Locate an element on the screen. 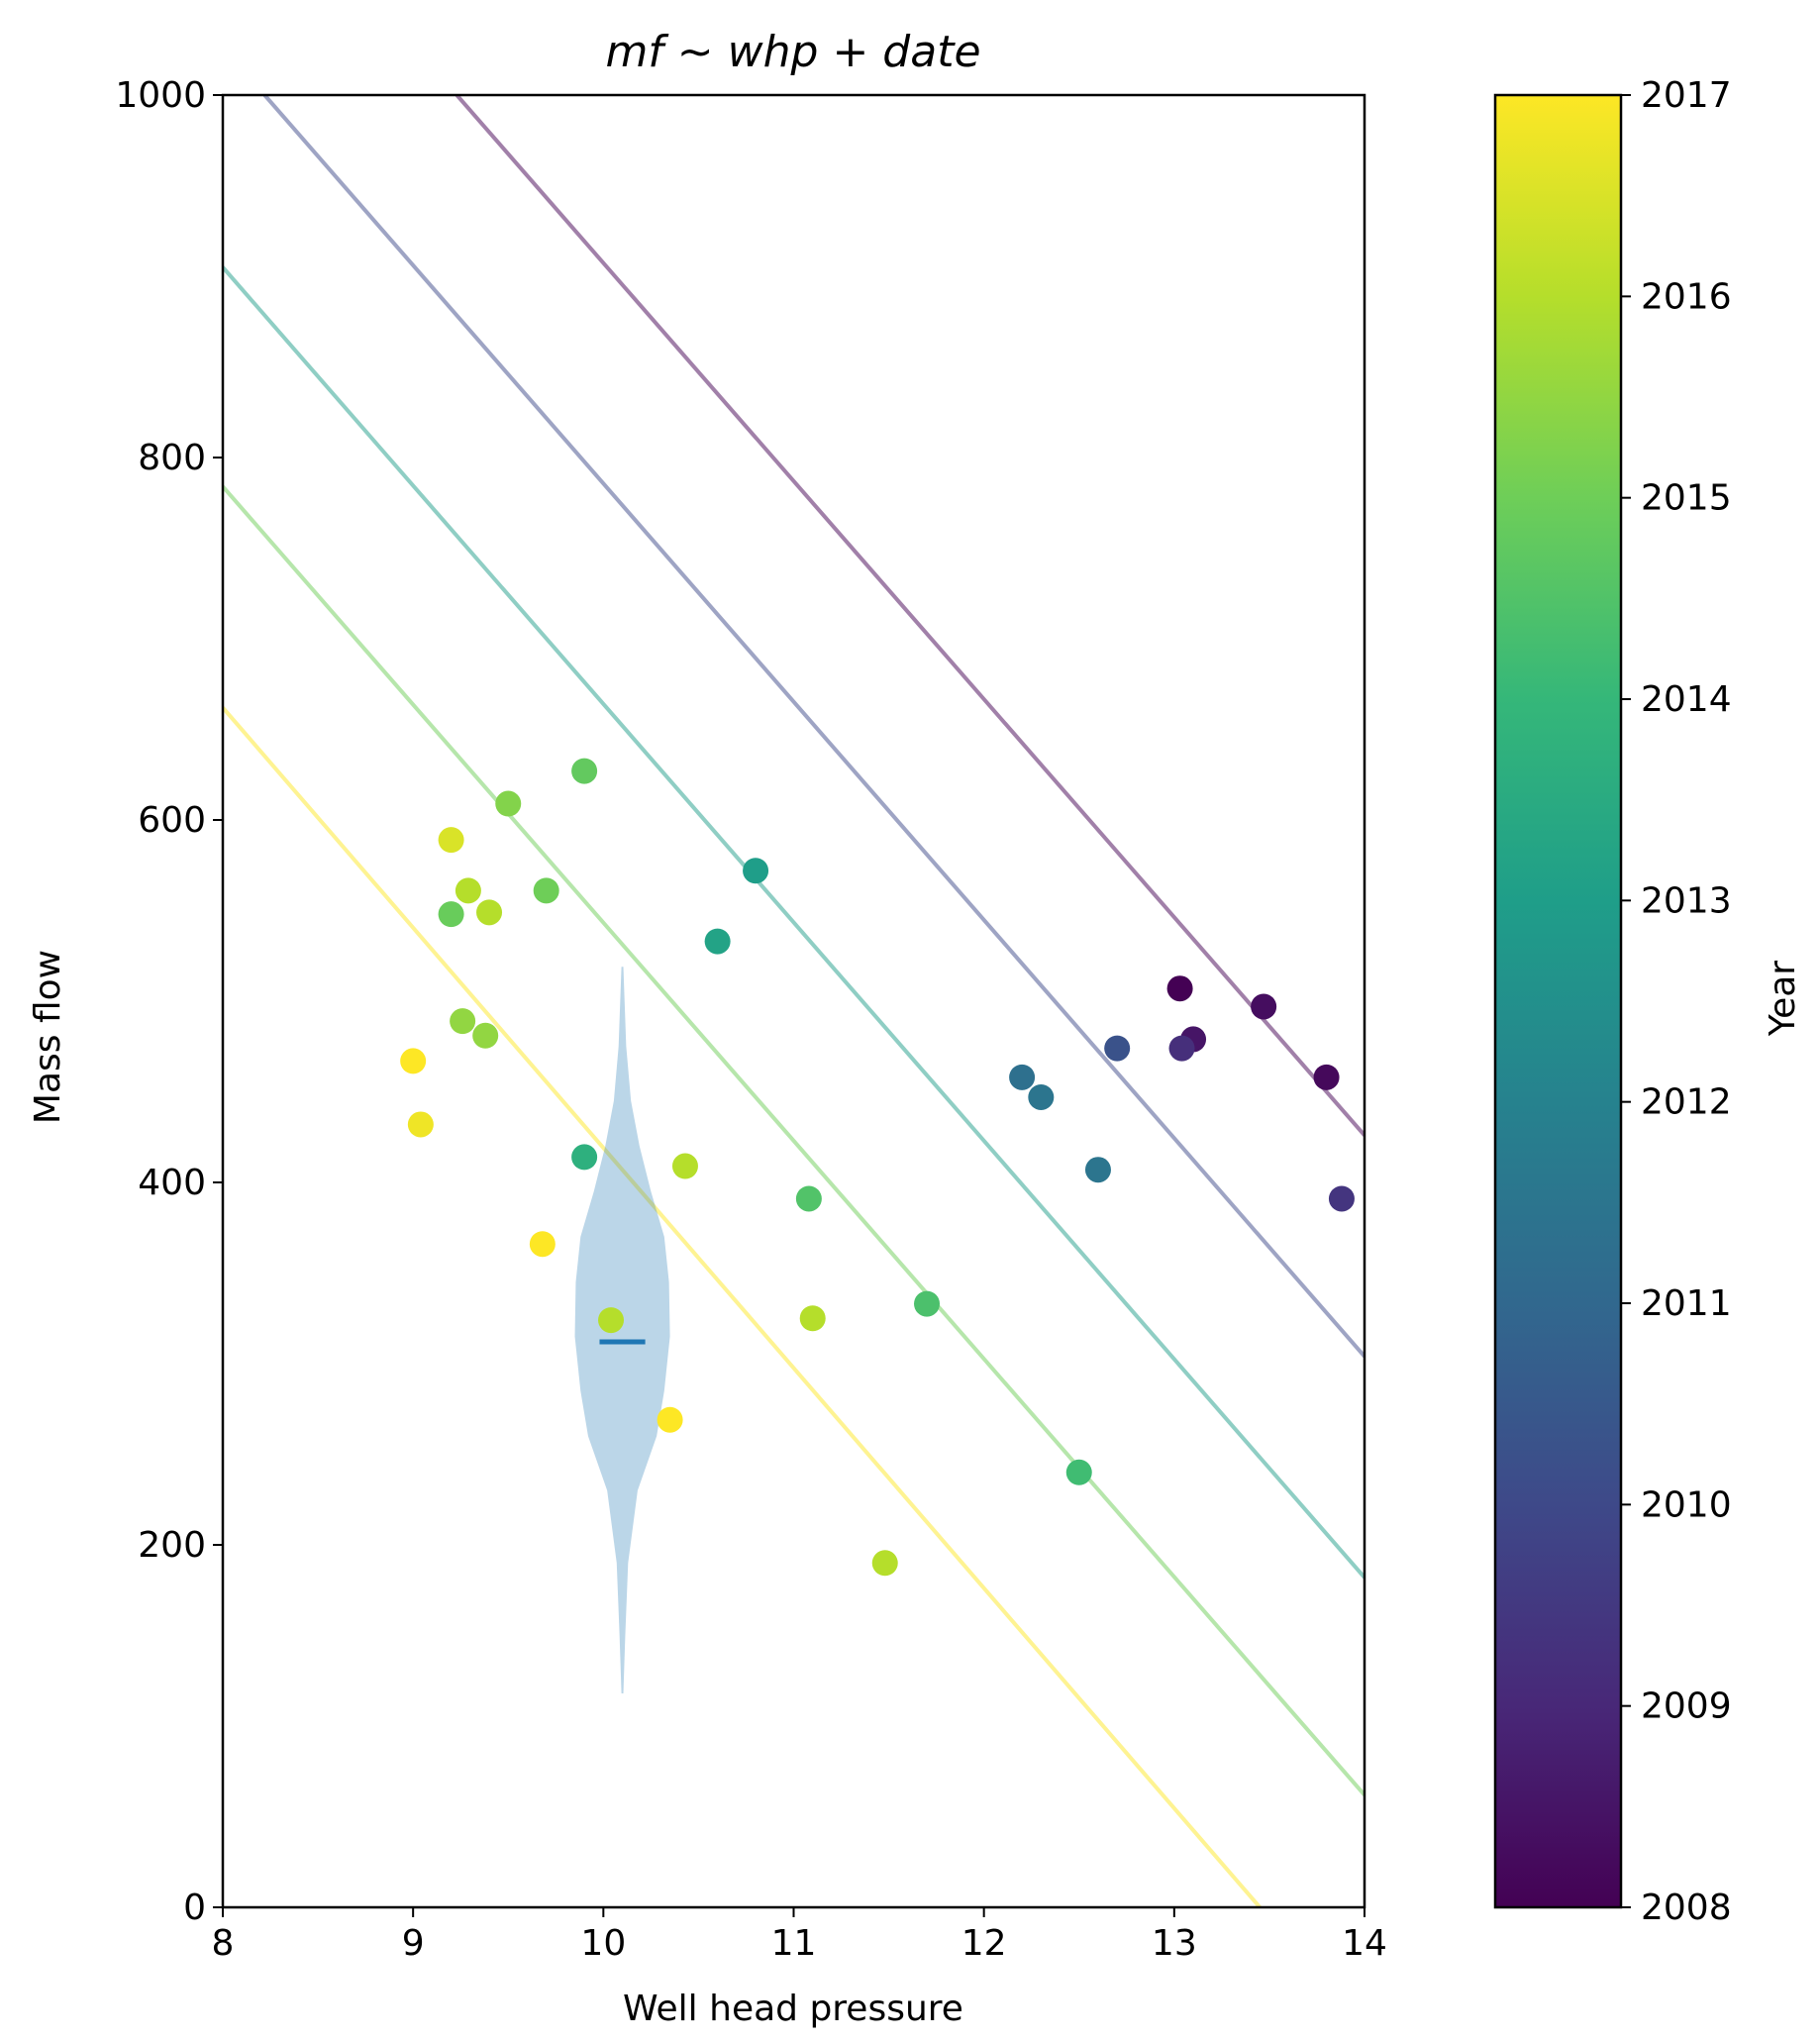  colorbar-tick-label: 2017 is located at coordinates (1686, 96).